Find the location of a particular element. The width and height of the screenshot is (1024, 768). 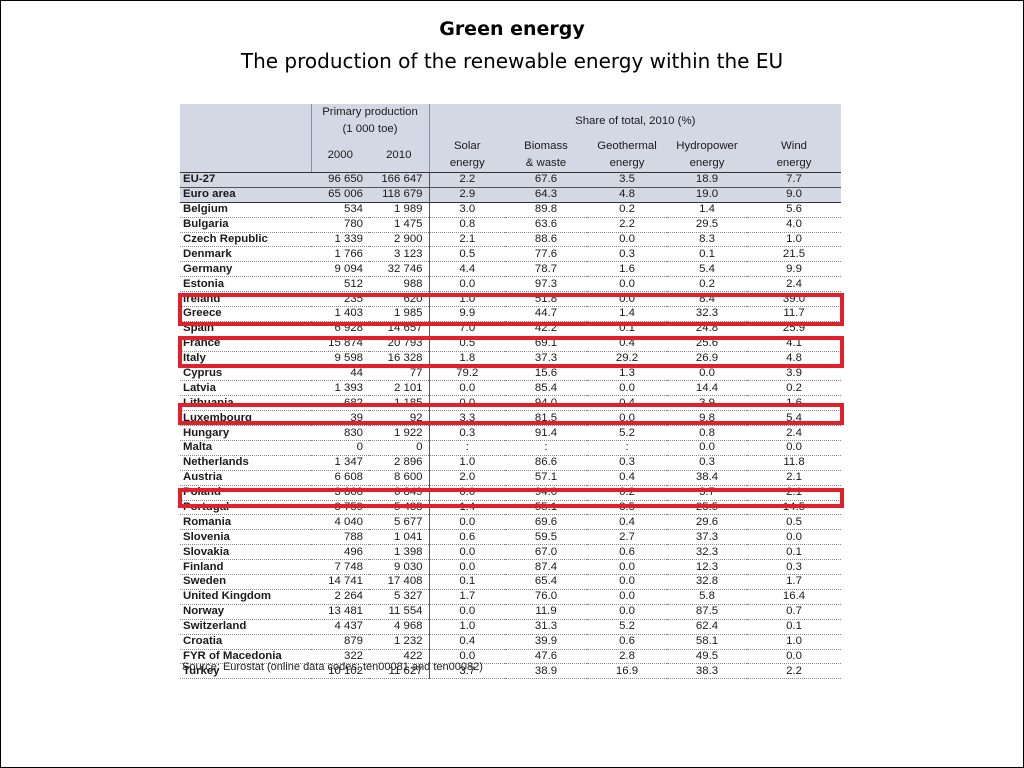

table-cell: 65.4 is located at coordinates (546, 582).